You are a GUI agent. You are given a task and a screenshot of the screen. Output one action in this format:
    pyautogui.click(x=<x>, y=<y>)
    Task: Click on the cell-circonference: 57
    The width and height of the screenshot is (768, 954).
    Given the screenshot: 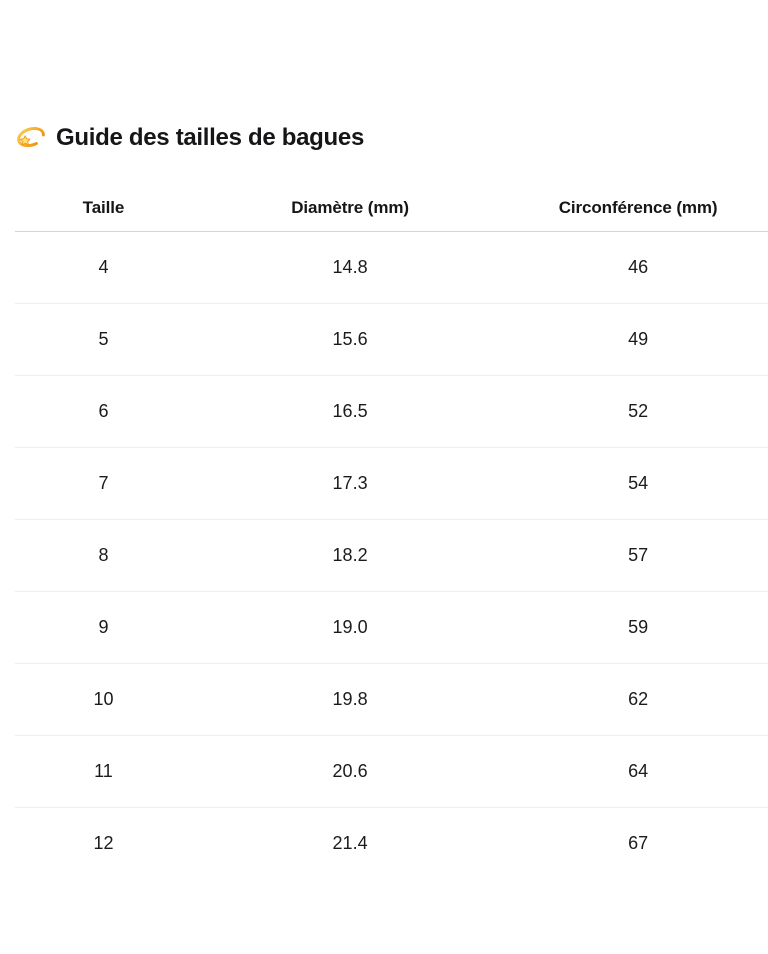 What is the action you would take?
    pyautogui.click(x=638, y=555)
    